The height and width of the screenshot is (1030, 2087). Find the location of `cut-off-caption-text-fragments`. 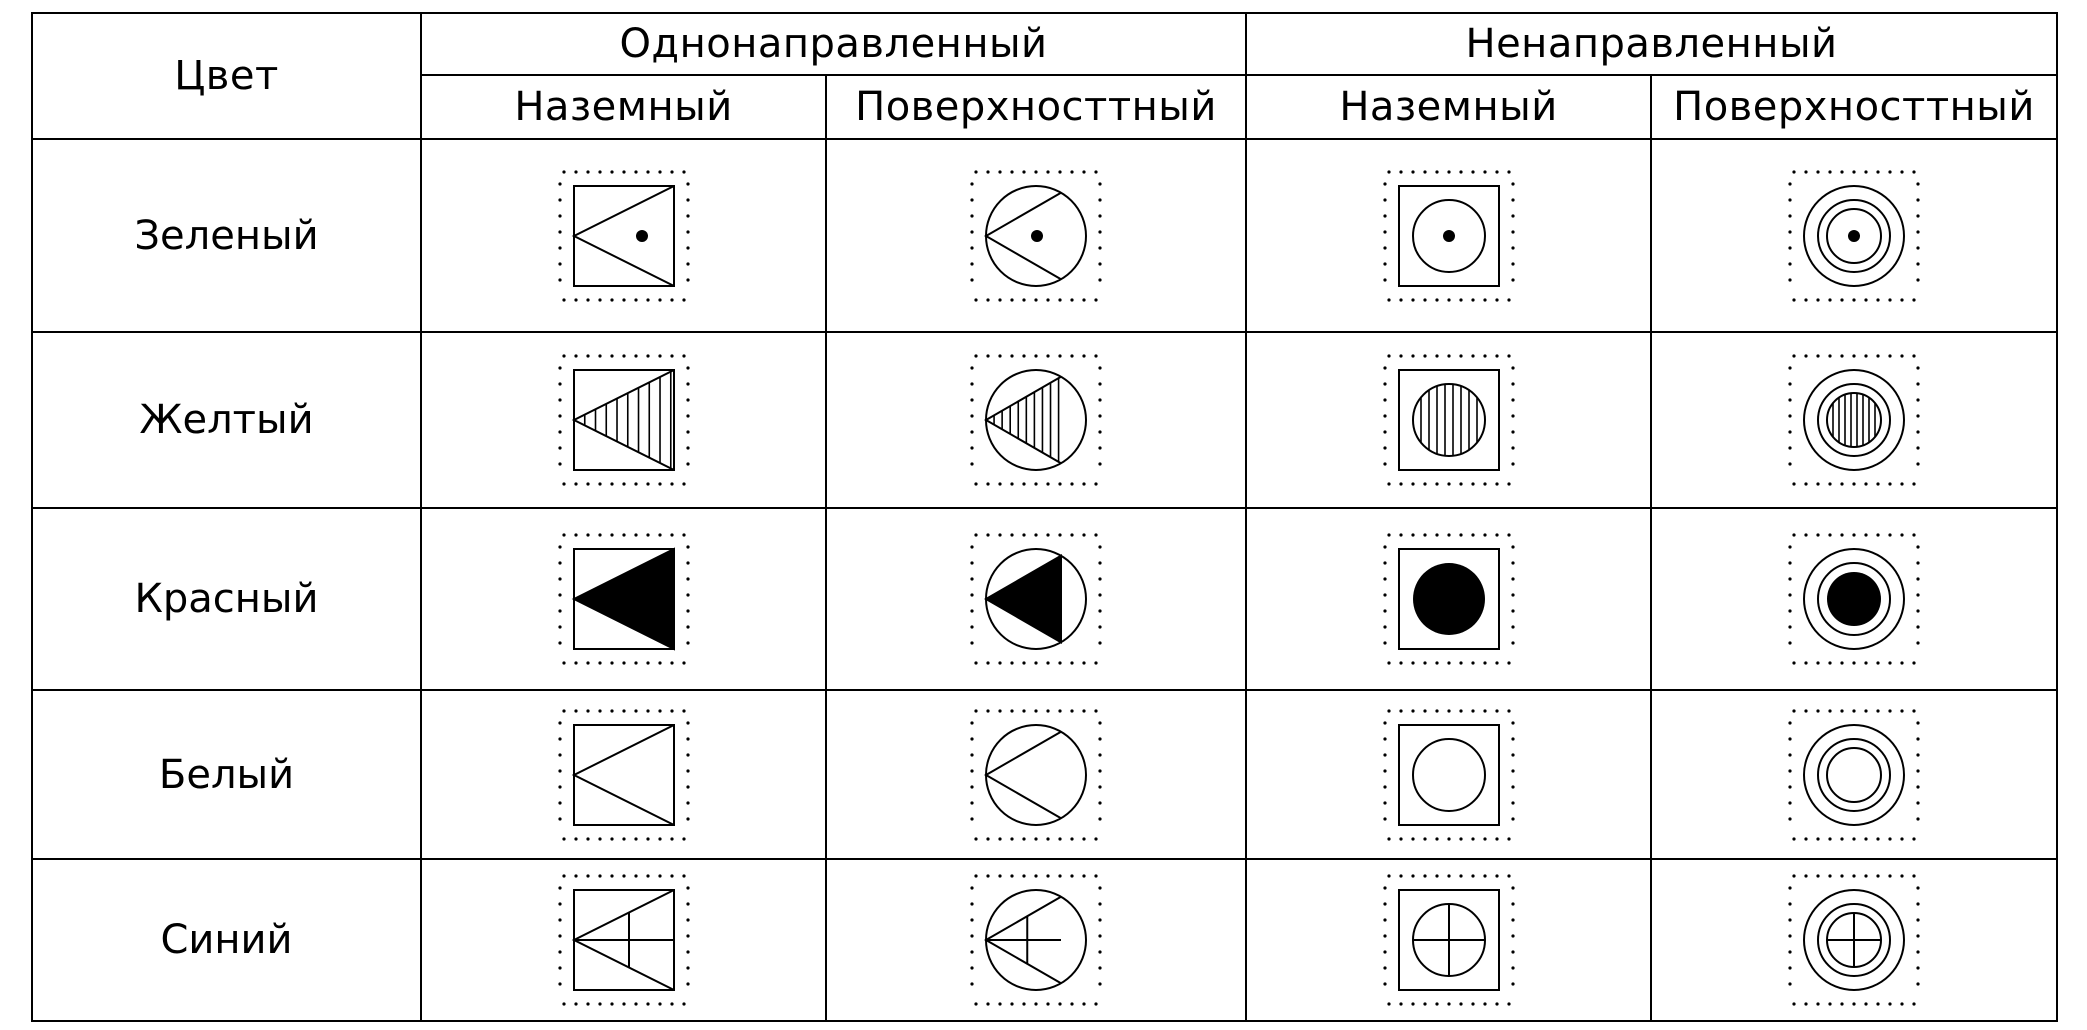

cut-off-caption-text-fragments is located at coordinates (1043, 6).